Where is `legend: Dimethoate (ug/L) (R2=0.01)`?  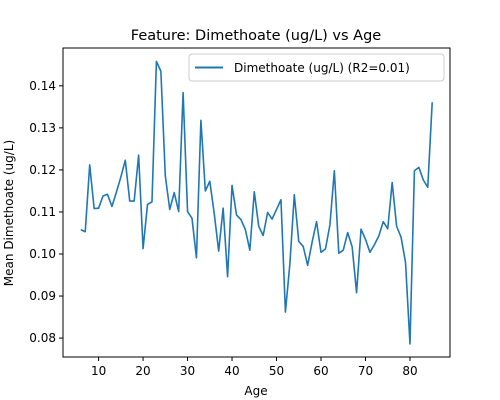
legend: Dimethoate (ug/L) (R2=0.01) is located at coordinates (316, 67).